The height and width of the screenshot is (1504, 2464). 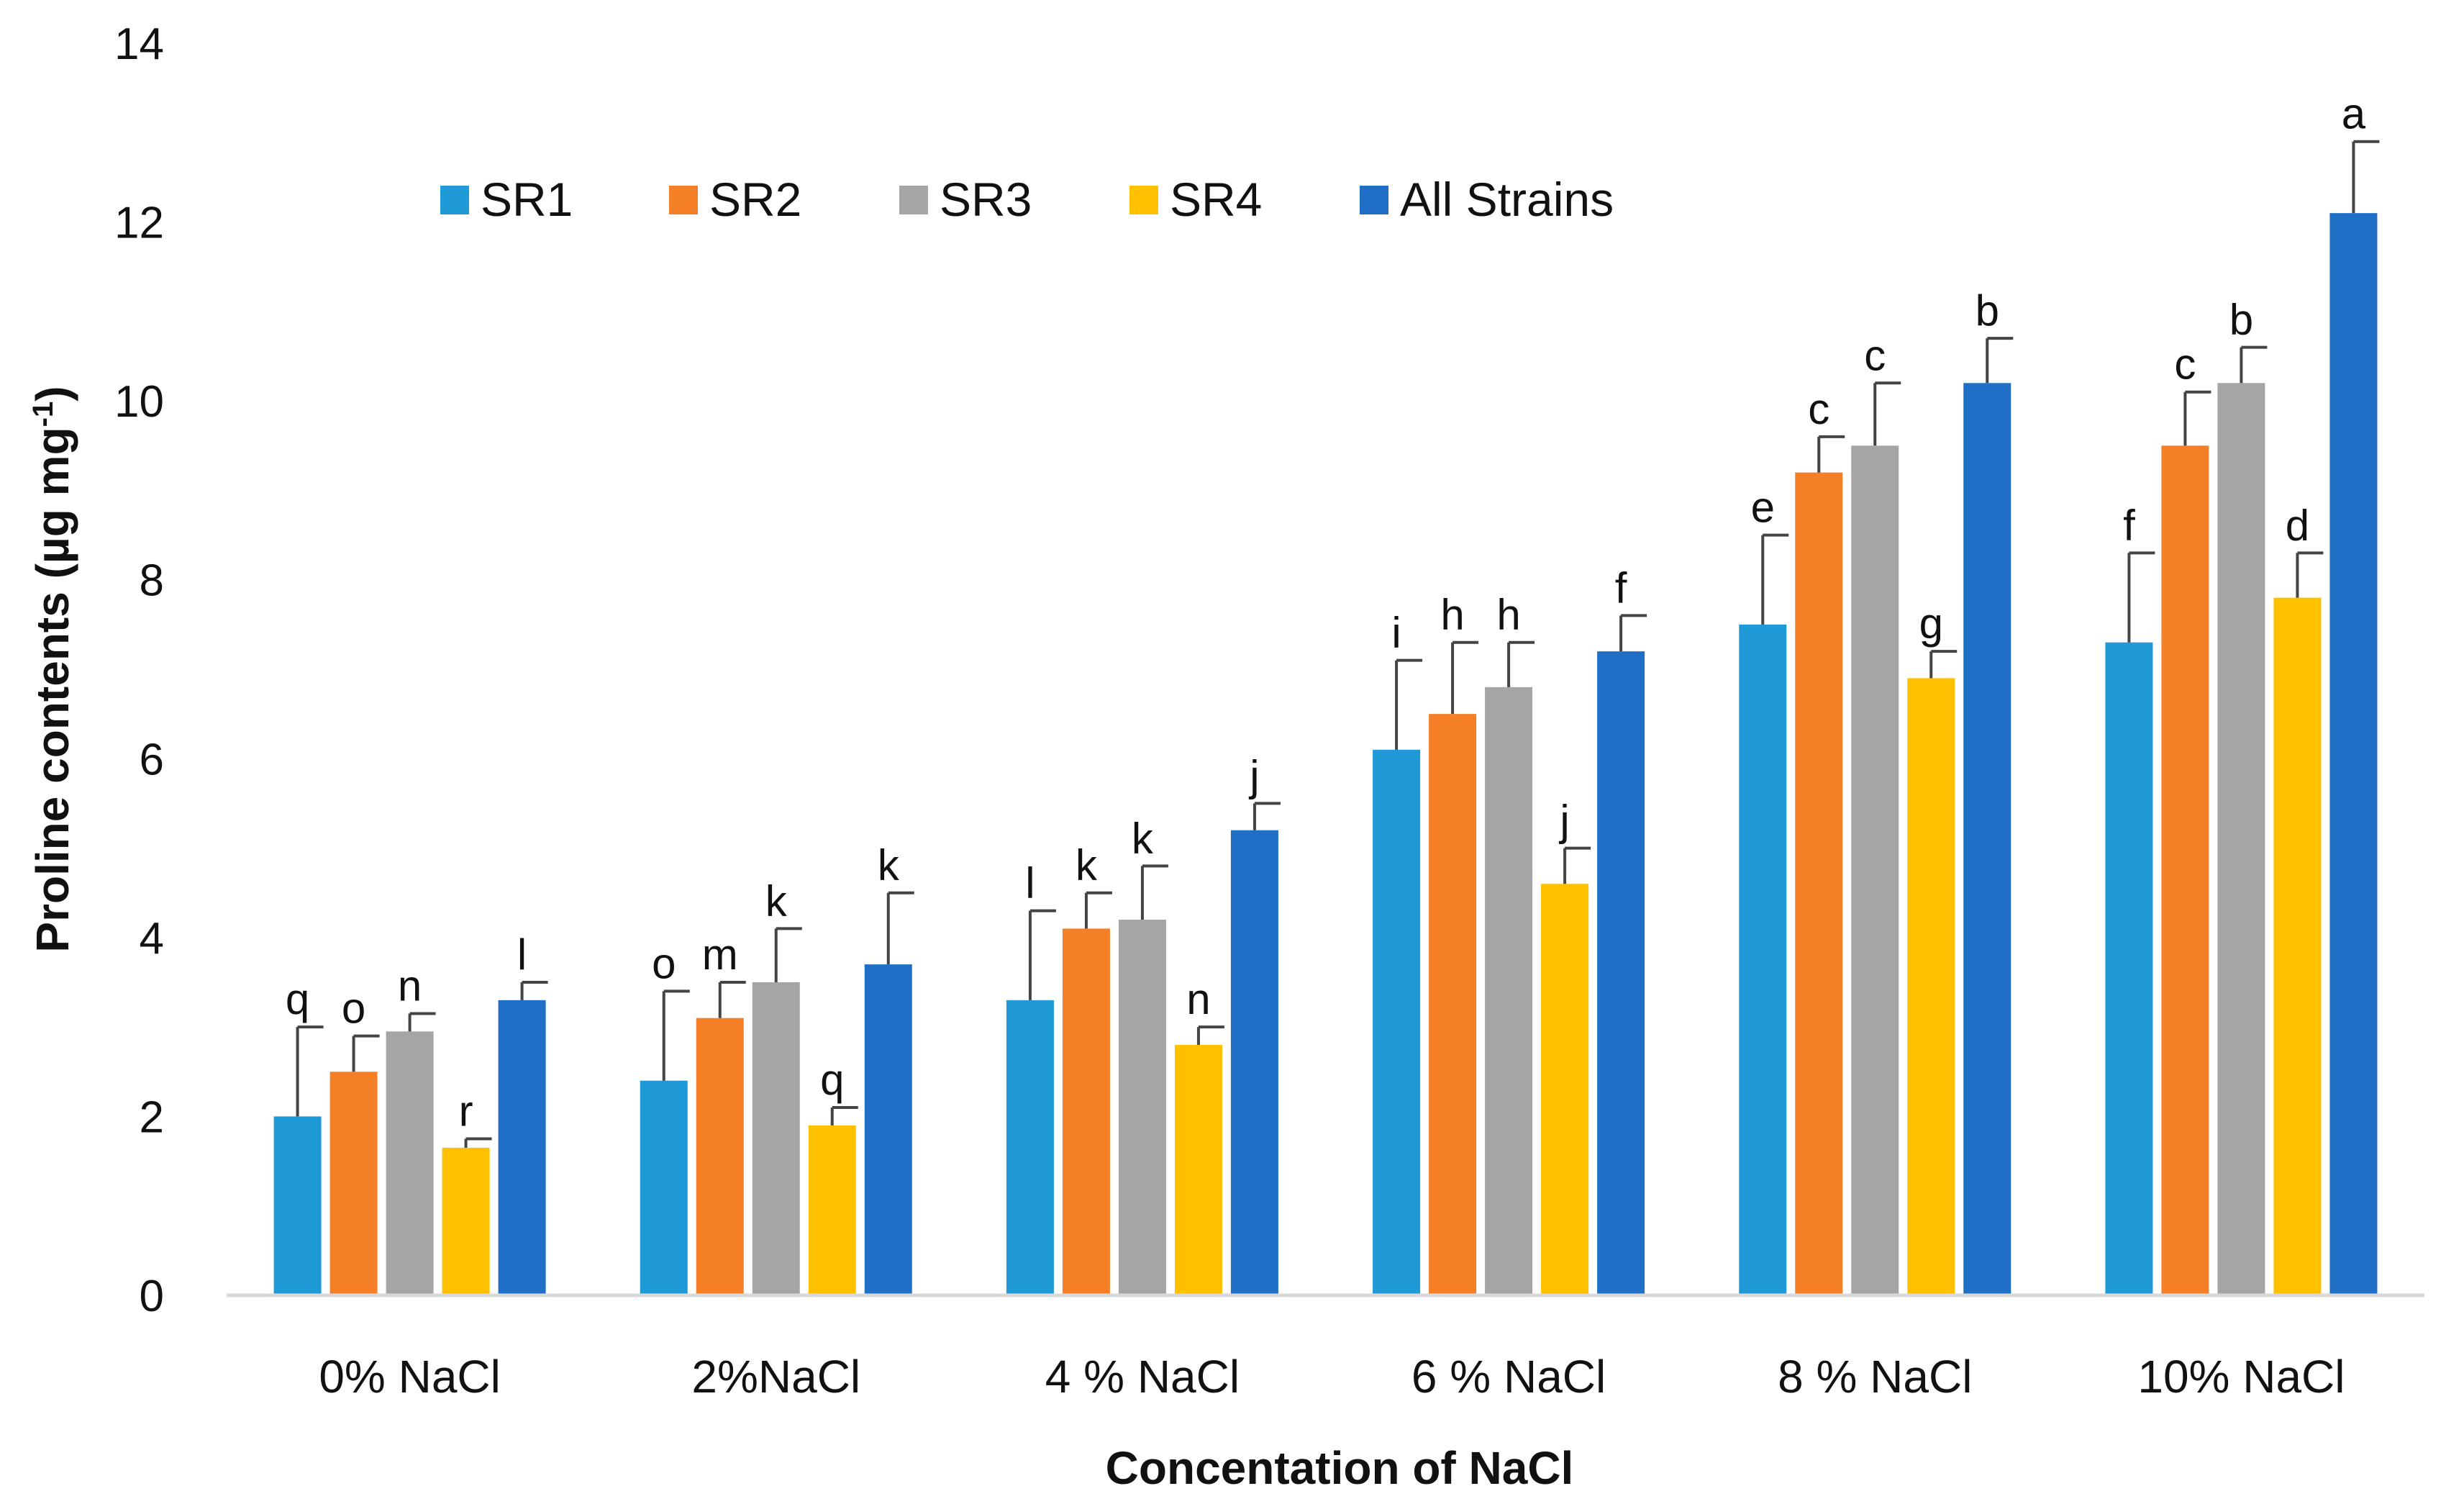 I want to click on x-category-label: 2%NaCl, so click(x=776, y=1377).